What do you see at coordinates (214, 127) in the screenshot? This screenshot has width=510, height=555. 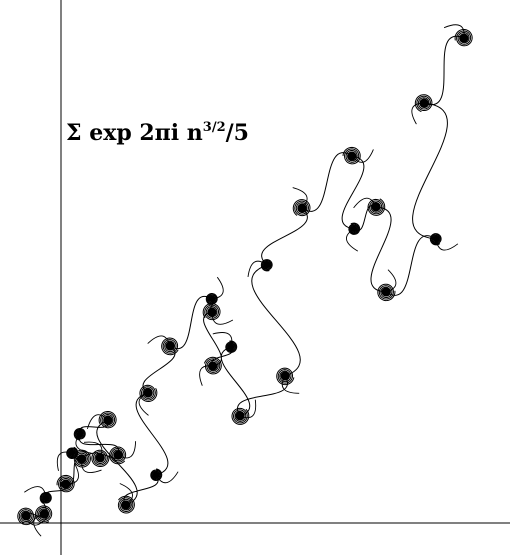 I see `formula-exponent: 3/2` at bounding box center [214, 127].